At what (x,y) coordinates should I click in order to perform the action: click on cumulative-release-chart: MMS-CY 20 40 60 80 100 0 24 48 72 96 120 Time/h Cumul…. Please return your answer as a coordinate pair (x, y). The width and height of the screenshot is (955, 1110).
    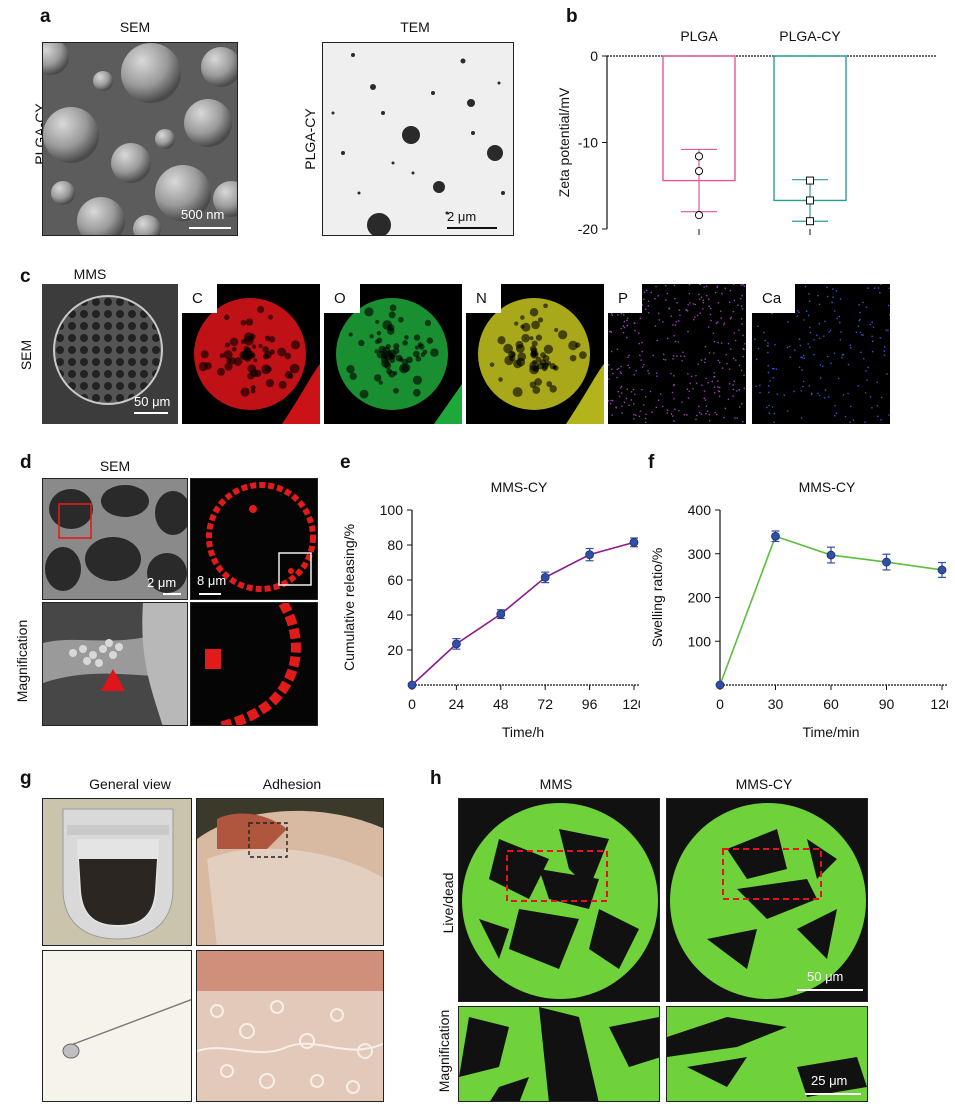
    Looking at the image, I should click on (490, 609).